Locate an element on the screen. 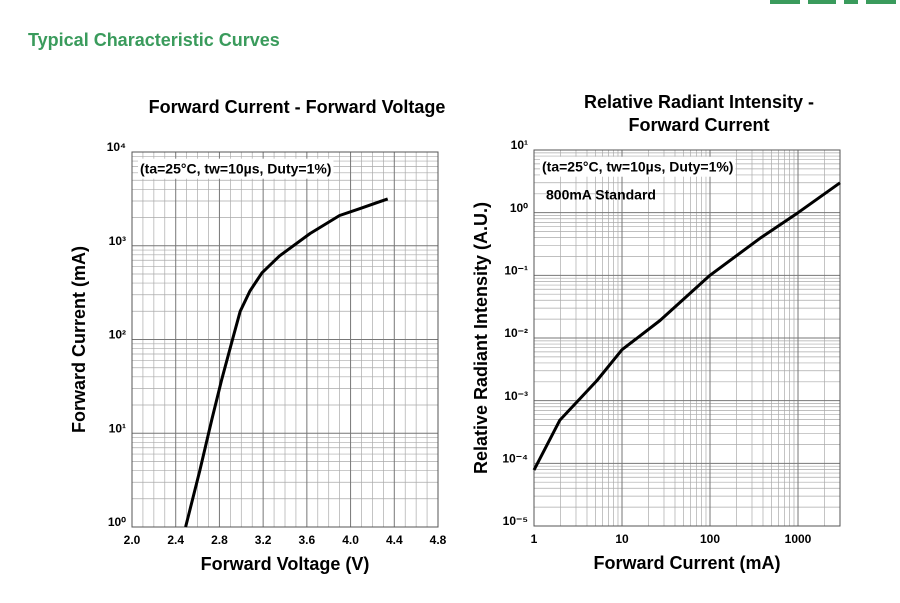 This screenshot has height=603, width=900. x-tick-label: 1000 is located at coordinates (798, 539).